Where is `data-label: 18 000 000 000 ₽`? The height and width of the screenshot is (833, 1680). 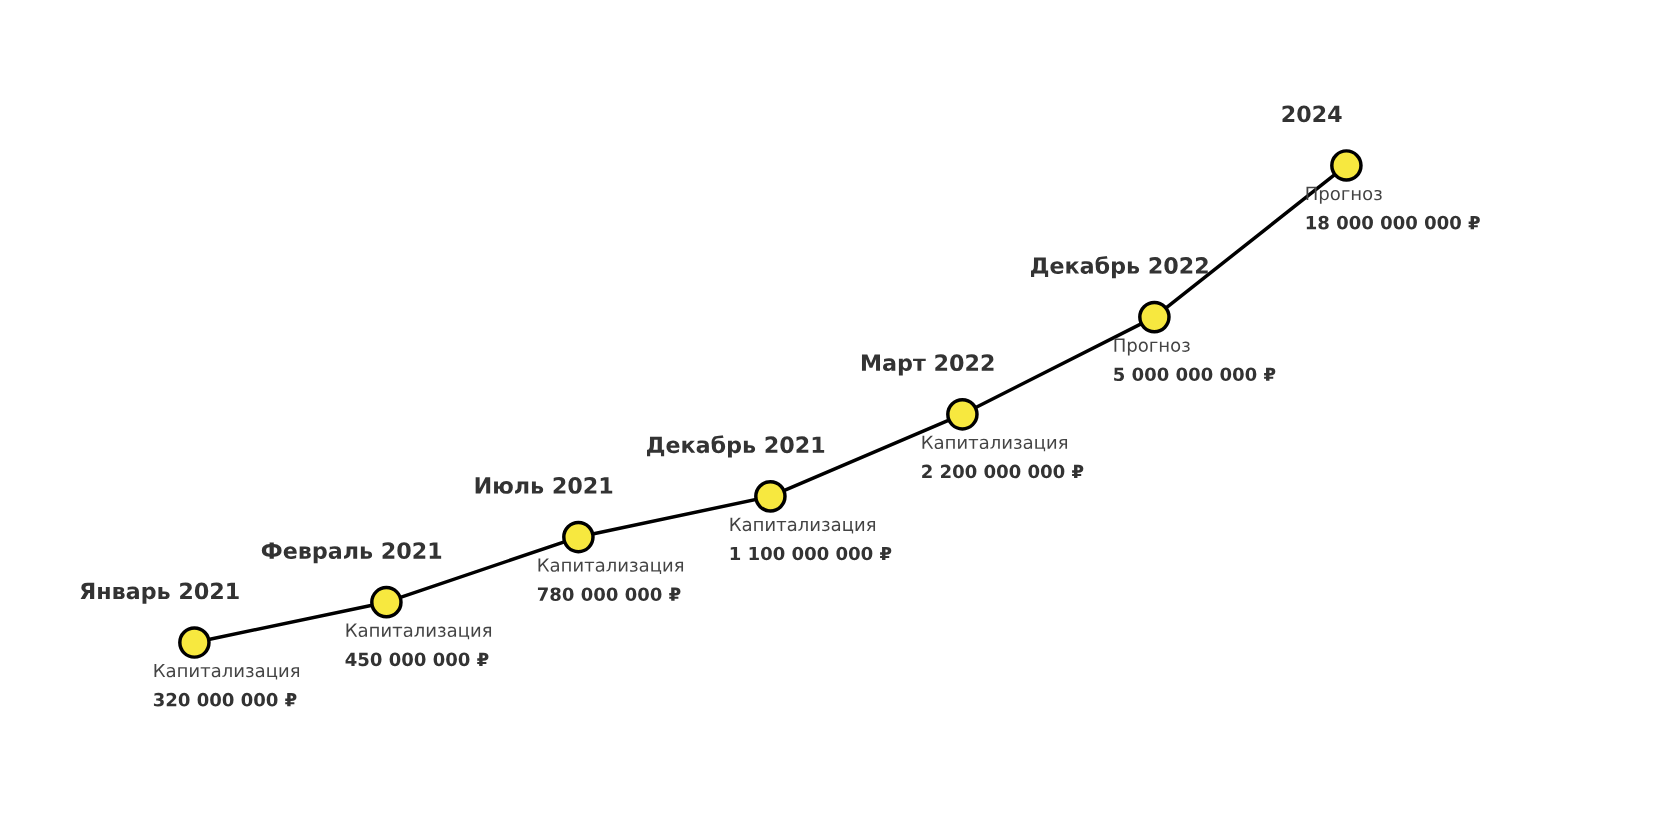 data-label: 18 000 000 000 ₽ is located at coordinates (1393, 222).